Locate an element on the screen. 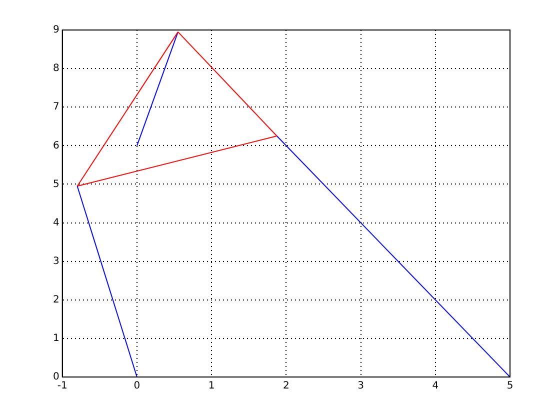 This screenshot has width=560, height=420. x-tick-label: 0 is located at coordinates (137, 386).